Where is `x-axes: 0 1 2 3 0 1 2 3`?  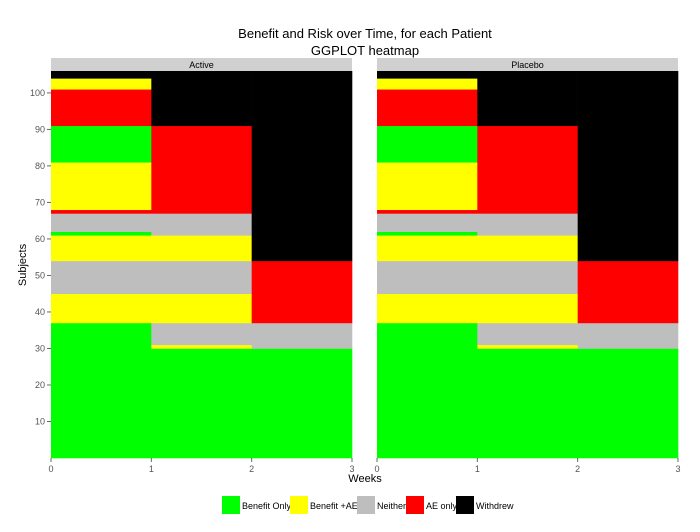 x-axes: 0 1 2 3 0 1 2 3 is located at coordinates (364, 466).